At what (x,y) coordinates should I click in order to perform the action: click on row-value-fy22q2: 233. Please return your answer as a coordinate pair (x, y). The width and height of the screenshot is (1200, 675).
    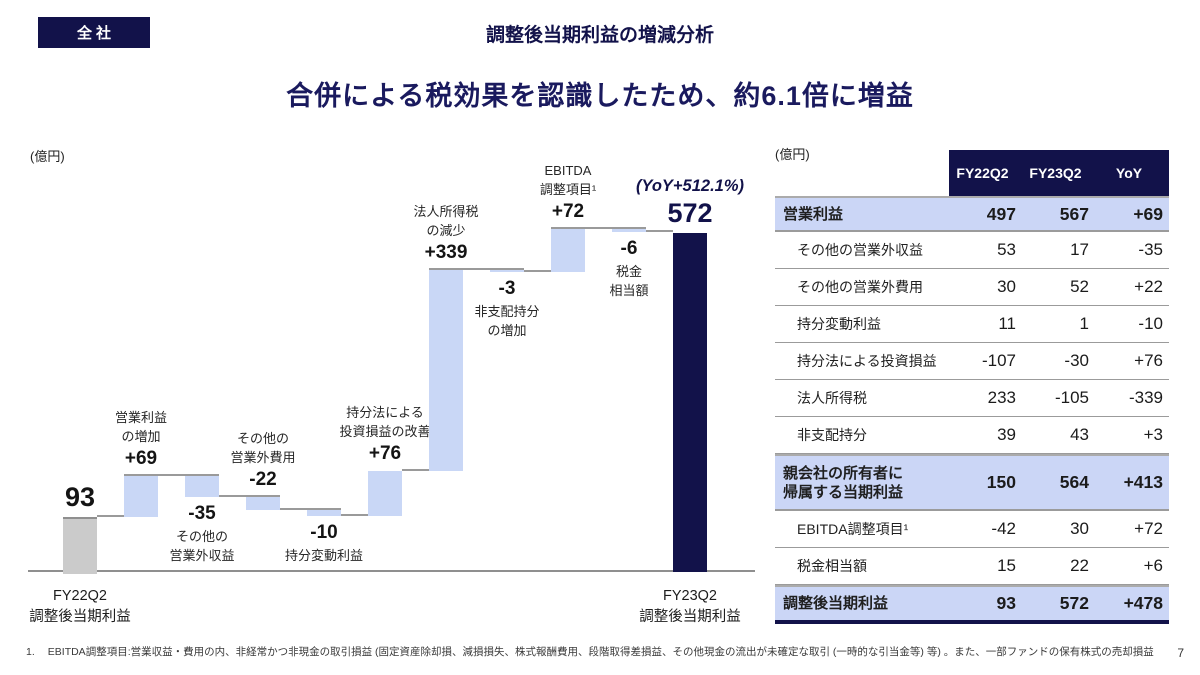
    Looking at the image, I should click on (1001, 397).